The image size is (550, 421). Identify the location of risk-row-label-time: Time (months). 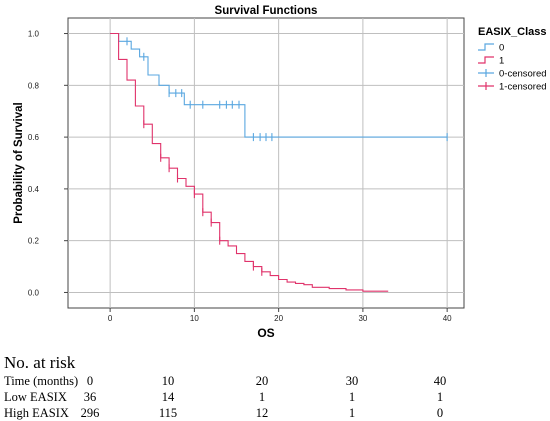
(41, 381).